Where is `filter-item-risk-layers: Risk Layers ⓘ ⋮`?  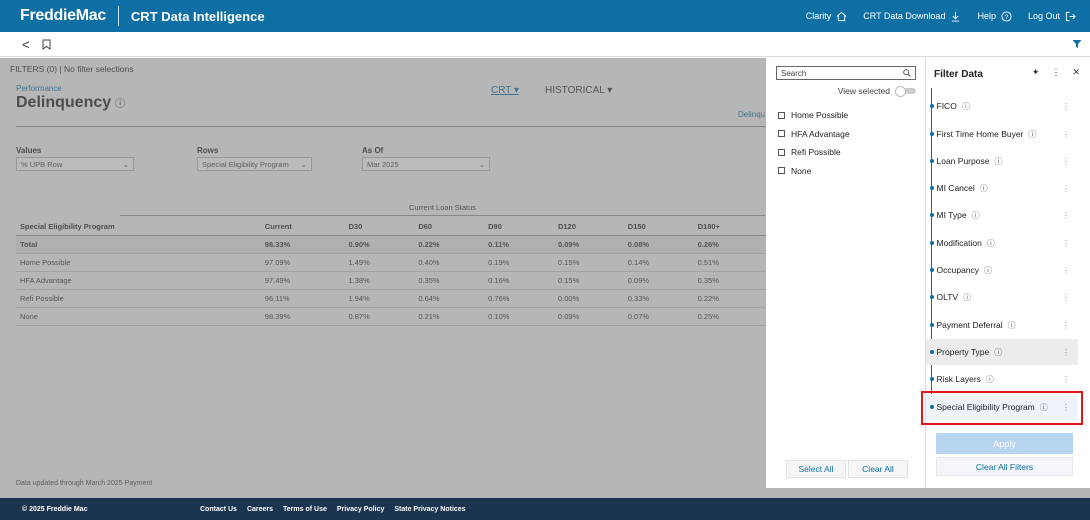
filter-item-risk-layers: Risk Layers ⓘ ⋮ is located at coordinates (1002, 379).